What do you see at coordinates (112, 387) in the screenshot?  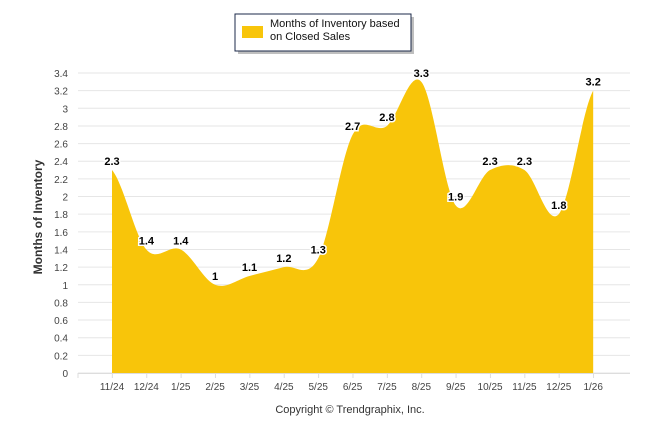 I see `x-tick-label: 11/24` at bounding box center [112, 387].